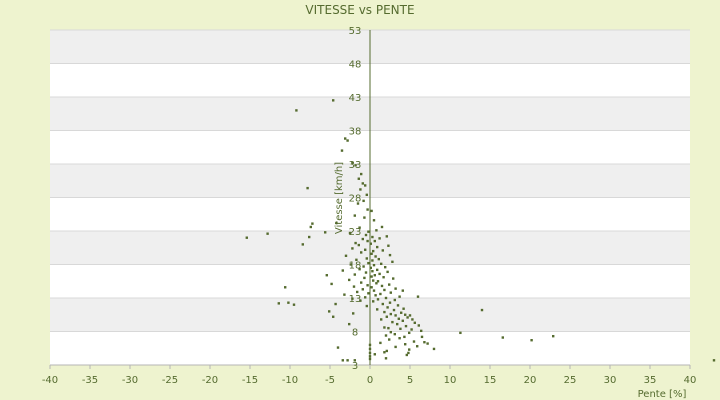 Image resolution: width=720 pixels, height=400 pixels. What do you see at coordinates (330, 380) in the screenshot?
I see `x-tick-label: -5` at bounding box center [330, 380].